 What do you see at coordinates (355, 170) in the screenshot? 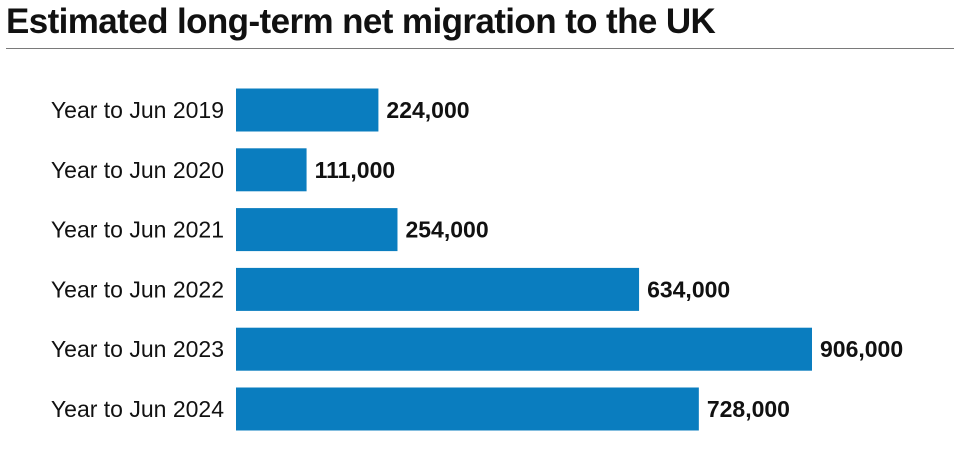
I see `value-label: 111,000` at bounding box center [355, 170].